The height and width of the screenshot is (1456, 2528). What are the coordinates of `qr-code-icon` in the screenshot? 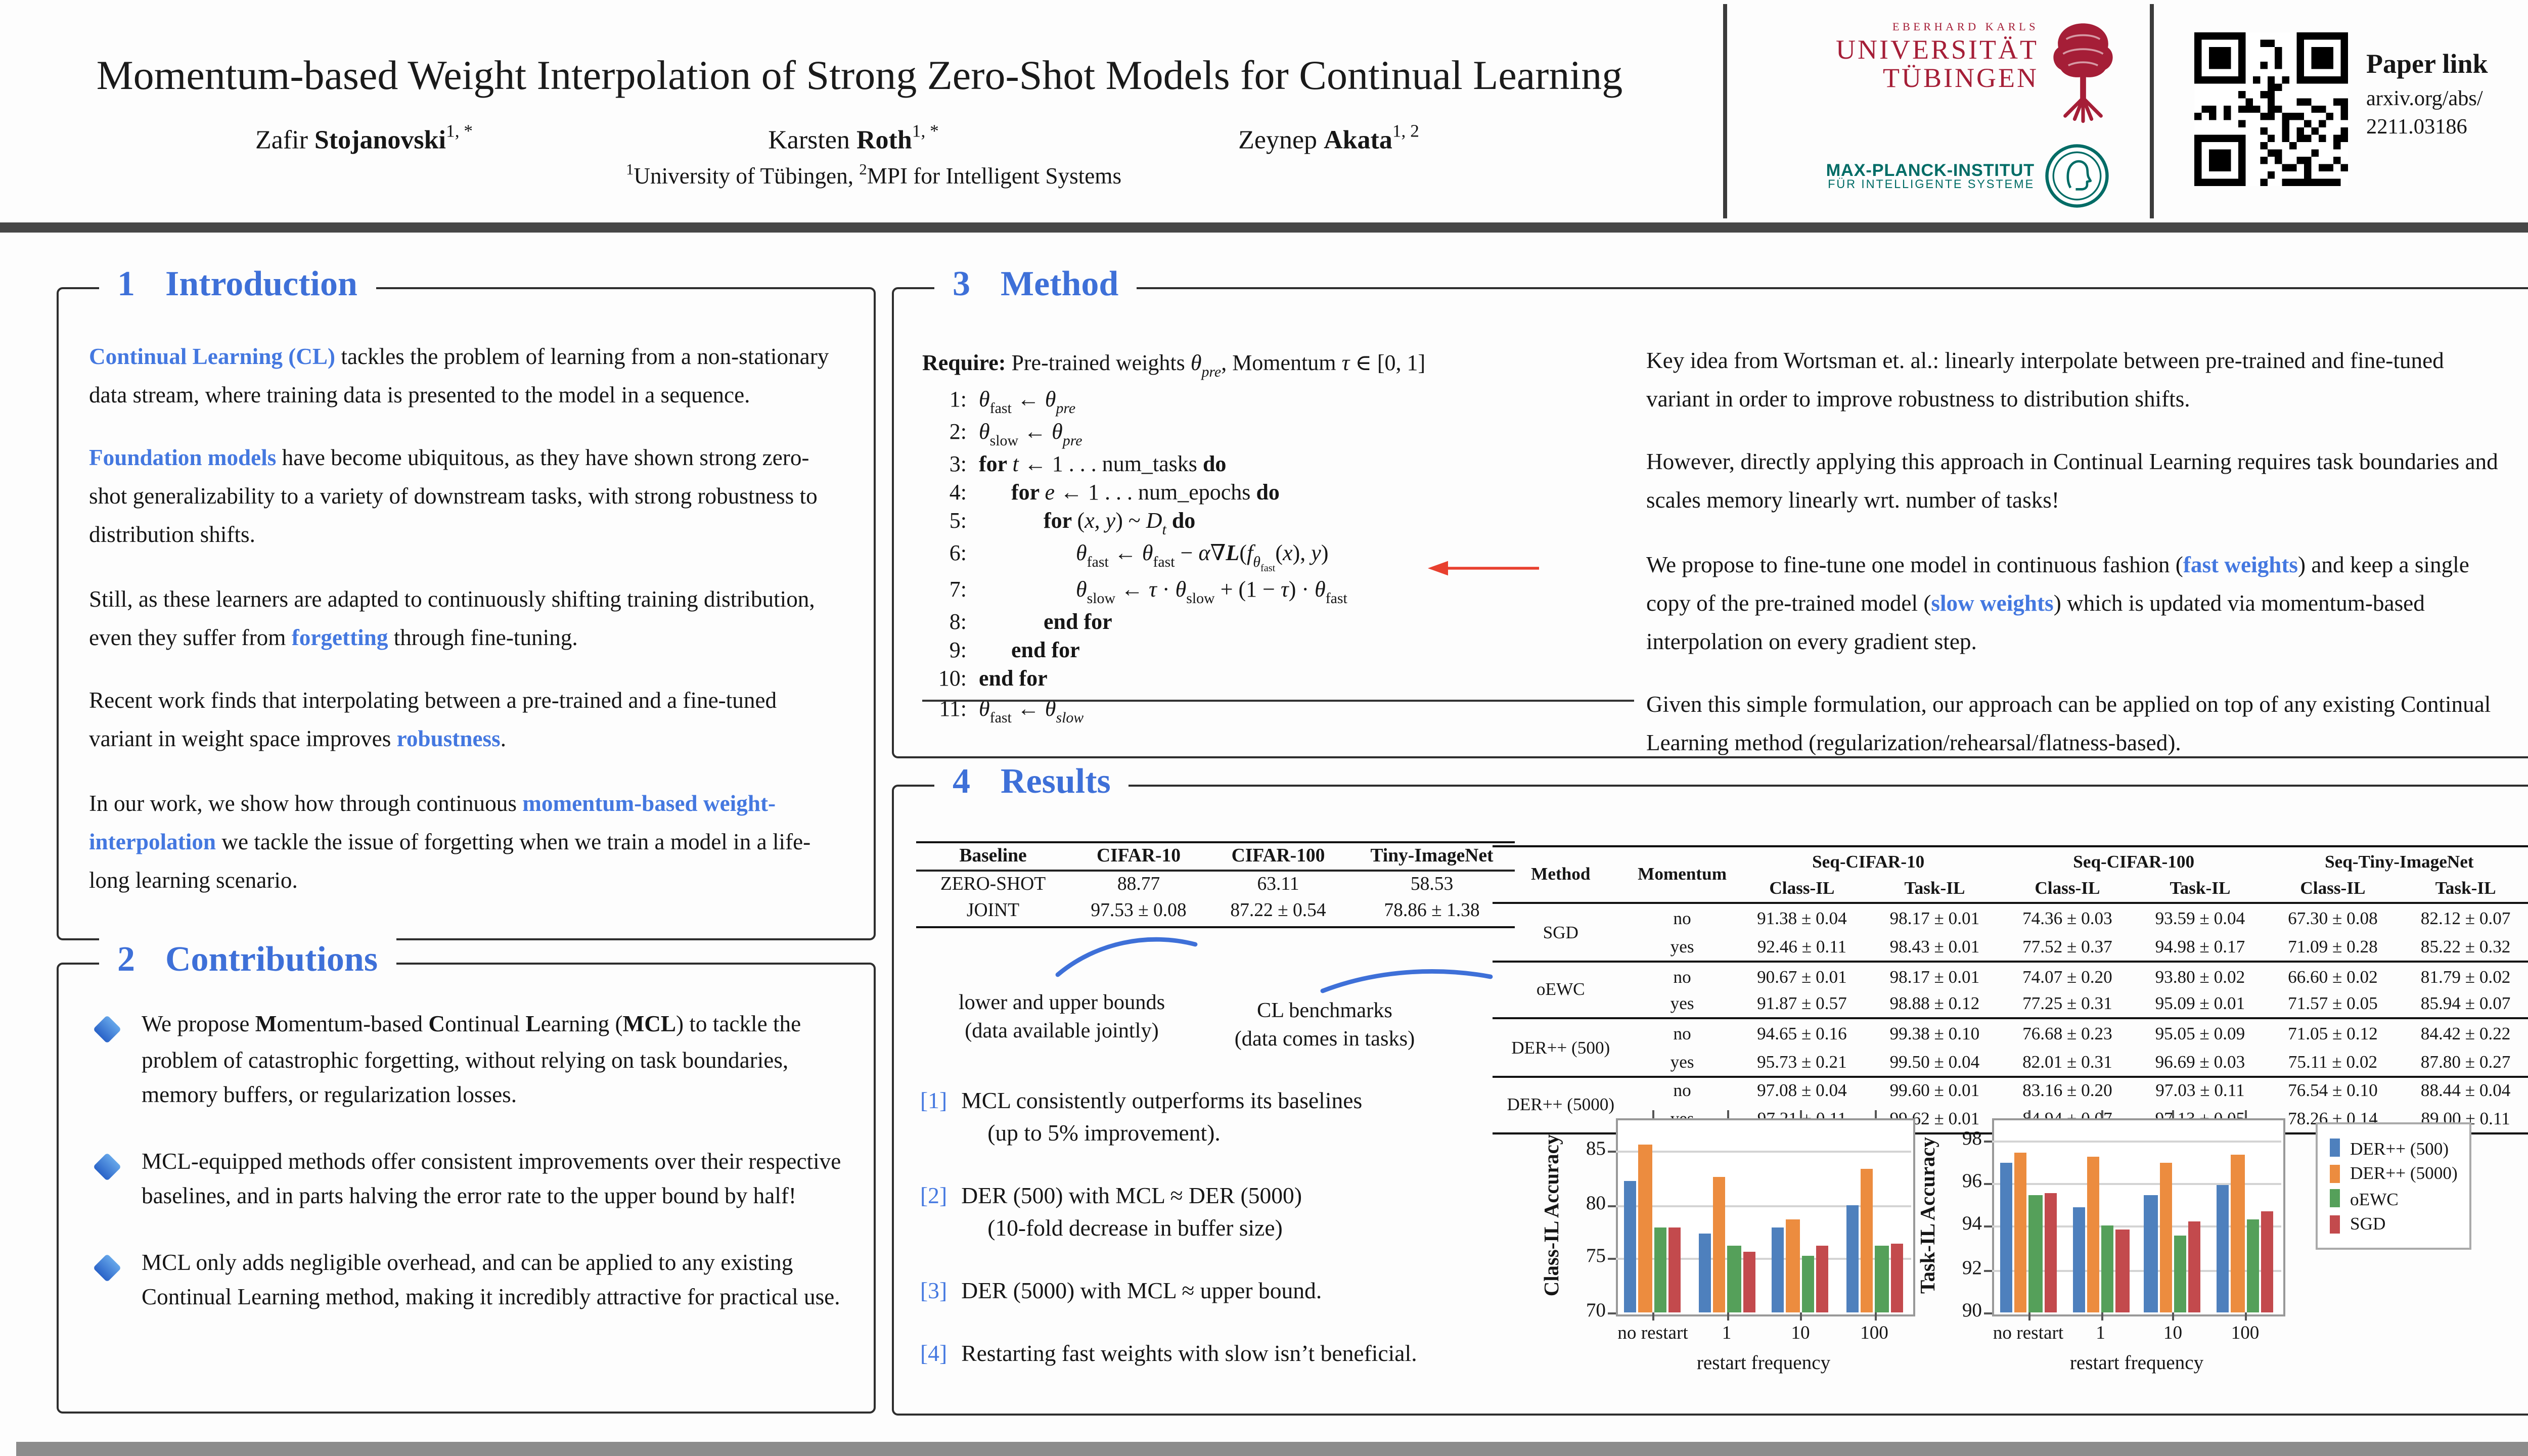 It's located at (2271, 109).